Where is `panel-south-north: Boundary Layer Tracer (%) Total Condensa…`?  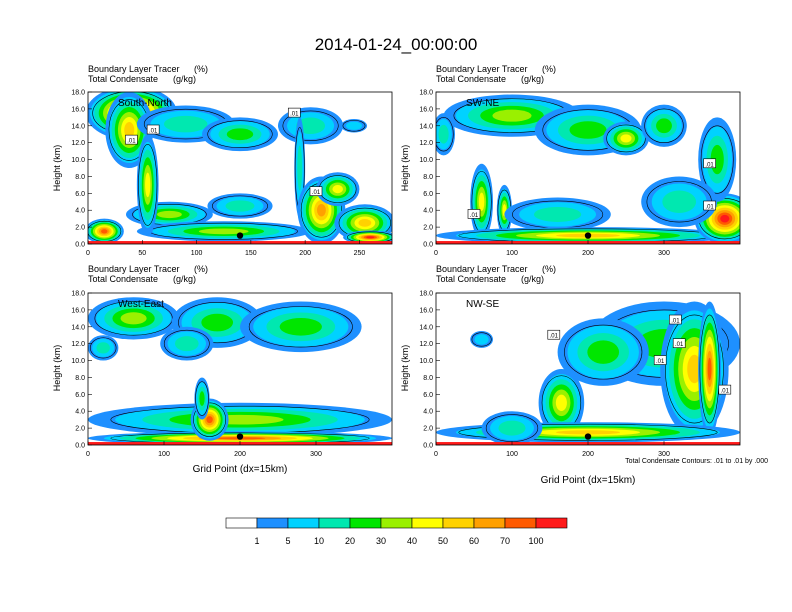 panel-south-north: Boundary Layer Tracer (%) Total Condensa… is located at coordinates (222, 160).